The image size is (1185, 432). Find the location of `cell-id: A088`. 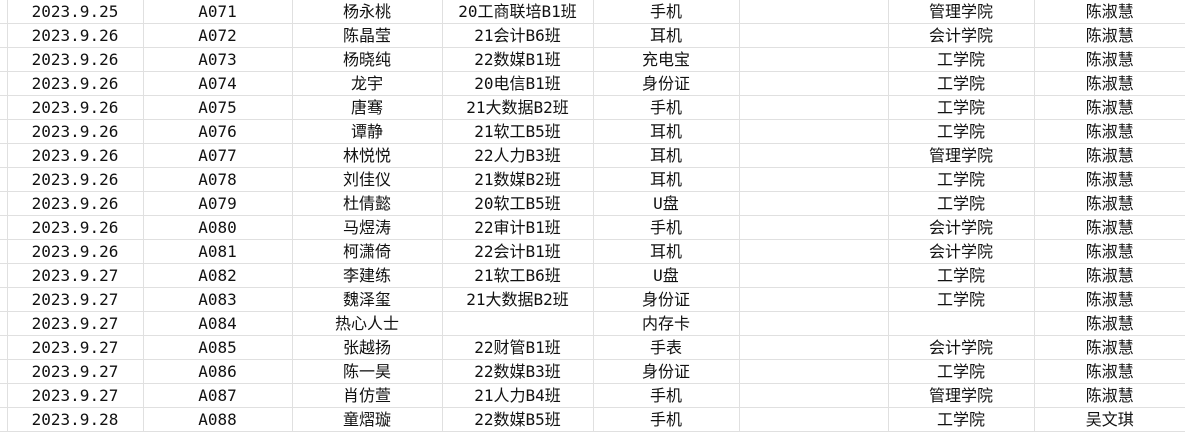

cell-id: A088 is located at coordinates (218, 419).